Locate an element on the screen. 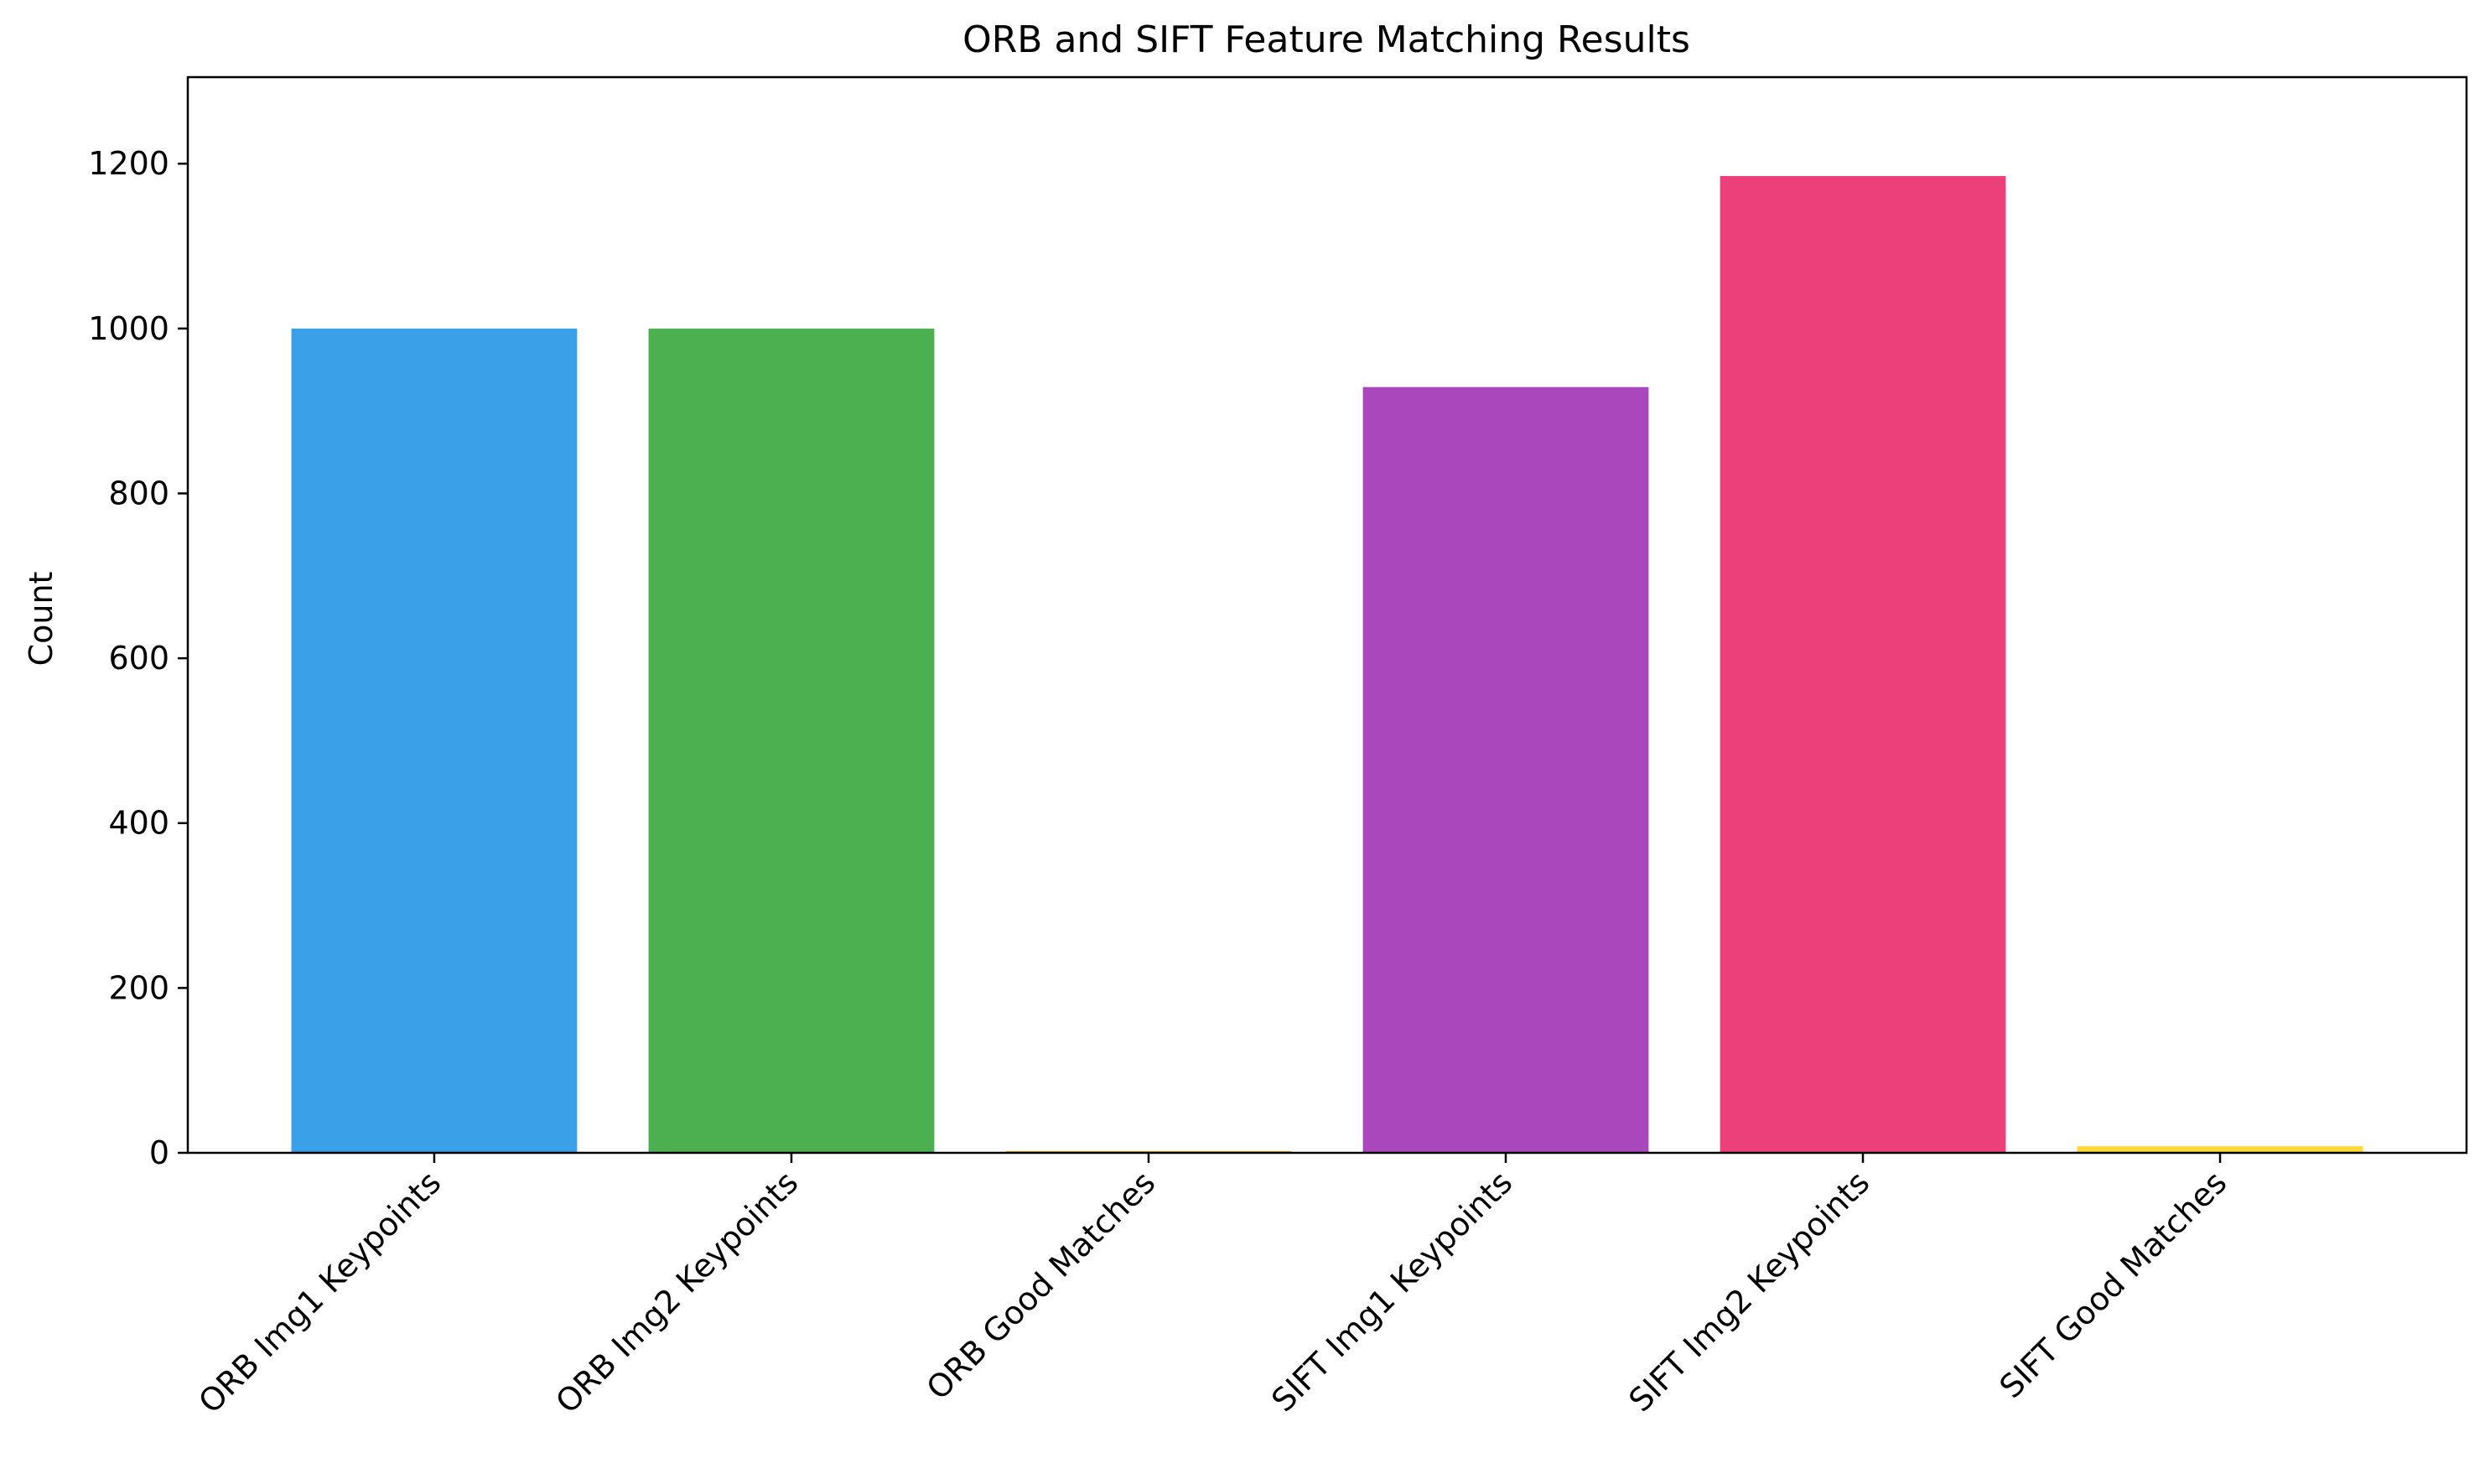 This screenshot has height=1484, width=2490. y-tick-label: 600 is located at coordinates (138, 658).